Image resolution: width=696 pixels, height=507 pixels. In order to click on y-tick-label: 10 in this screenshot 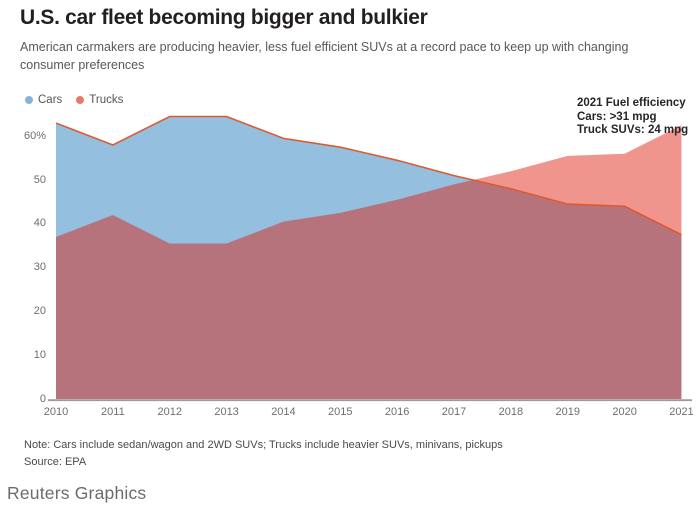, I will do `click(39, 354)`.